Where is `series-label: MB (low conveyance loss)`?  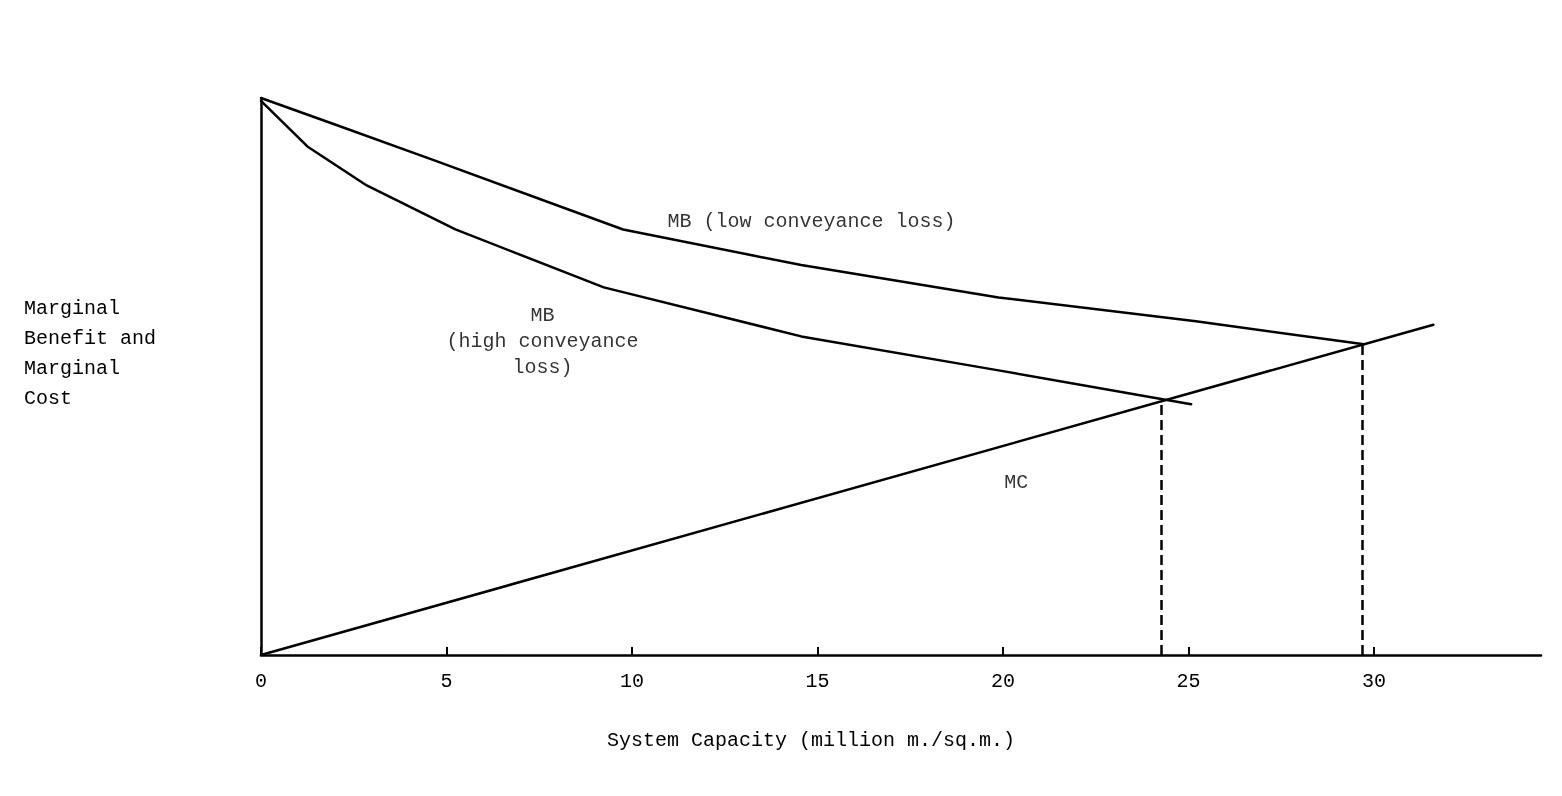 series-label: MB (low conveyance loss) is located at coordinates (811, 222).